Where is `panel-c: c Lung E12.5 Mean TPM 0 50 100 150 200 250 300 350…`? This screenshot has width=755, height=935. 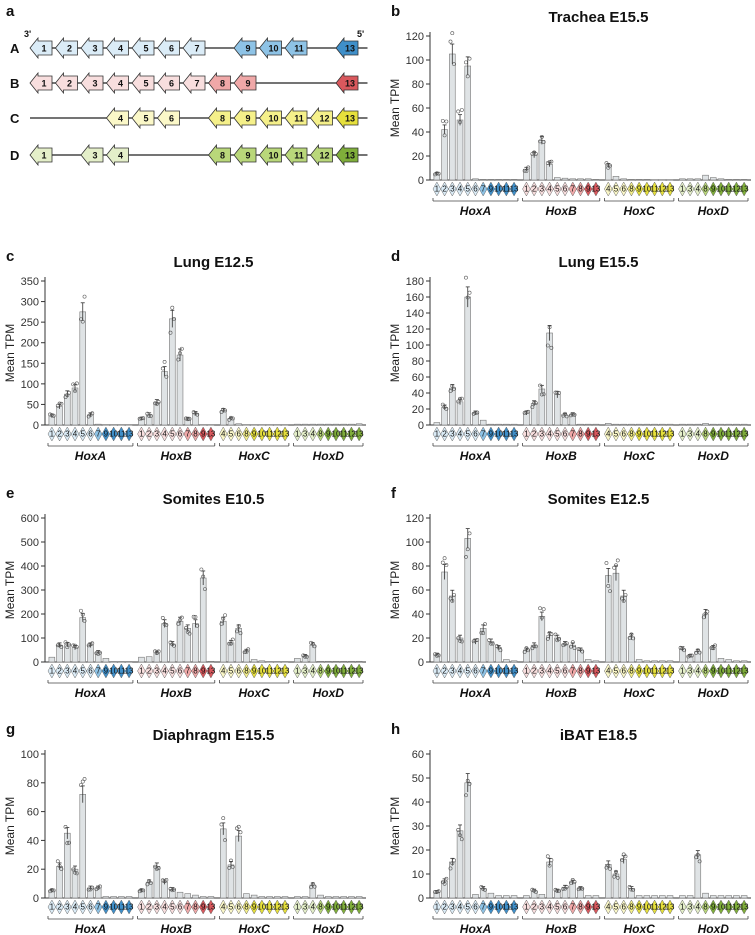
panel-c: c Lung E12.5 Mean TPM 0 50 100 150 200 250 300 350… is located at coordinates (184, 355).